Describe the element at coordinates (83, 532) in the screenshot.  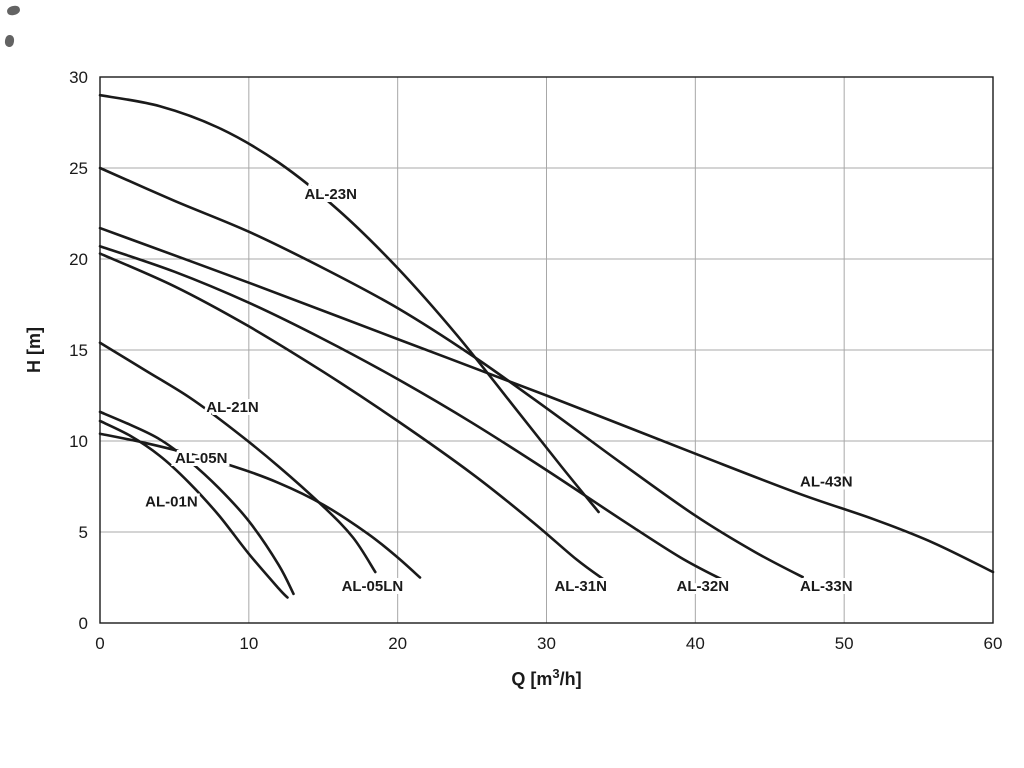
I see `y-tick-label: 5` at that location.